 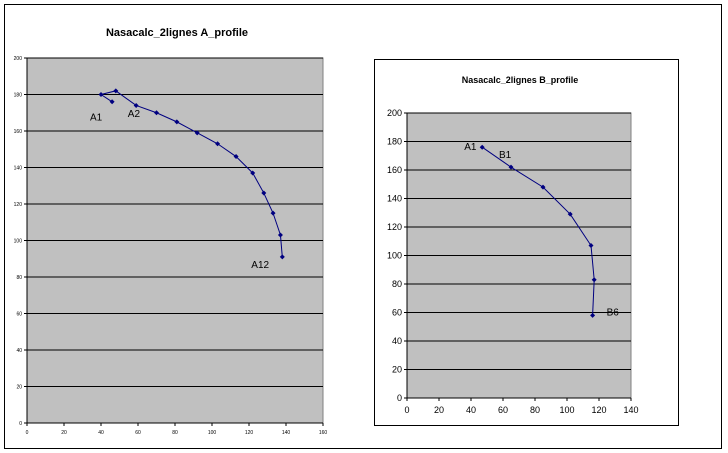 What do you see at coordinates (18, 132) in the screenshot?
I see `chart-a-y-tick-label: 160` at bounding box center [18, 132].